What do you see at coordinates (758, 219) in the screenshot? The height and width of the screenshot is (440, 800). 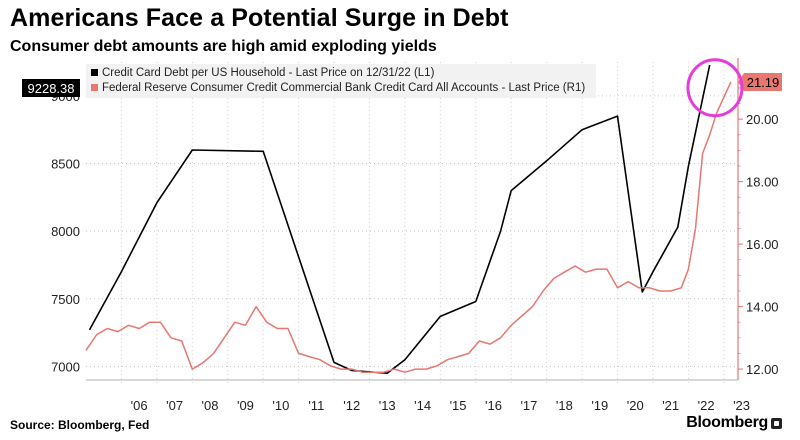 I see `right-axis: 12.00 14.00 16.00 18.00 20.00` at bounding box center [758, 219].